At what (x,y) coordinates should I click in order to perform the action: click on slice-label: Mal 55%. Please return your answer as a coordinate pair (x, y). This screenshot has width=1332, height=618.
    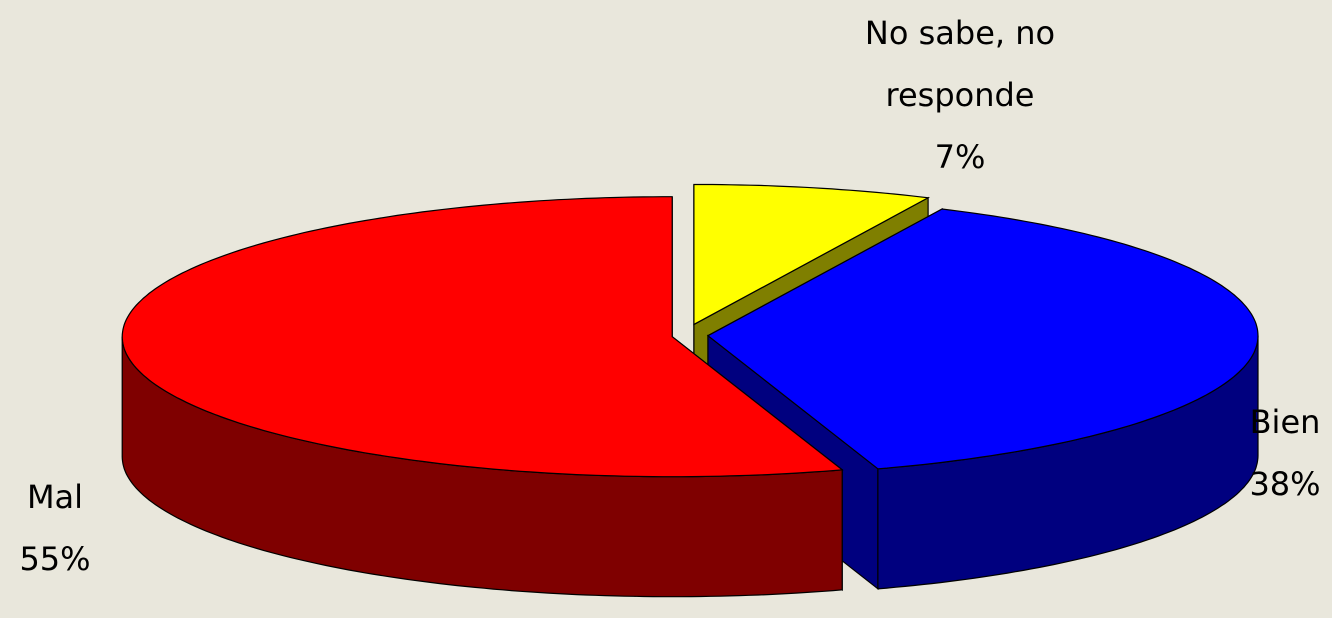
    Looking at the image, I should click on (55, 528).